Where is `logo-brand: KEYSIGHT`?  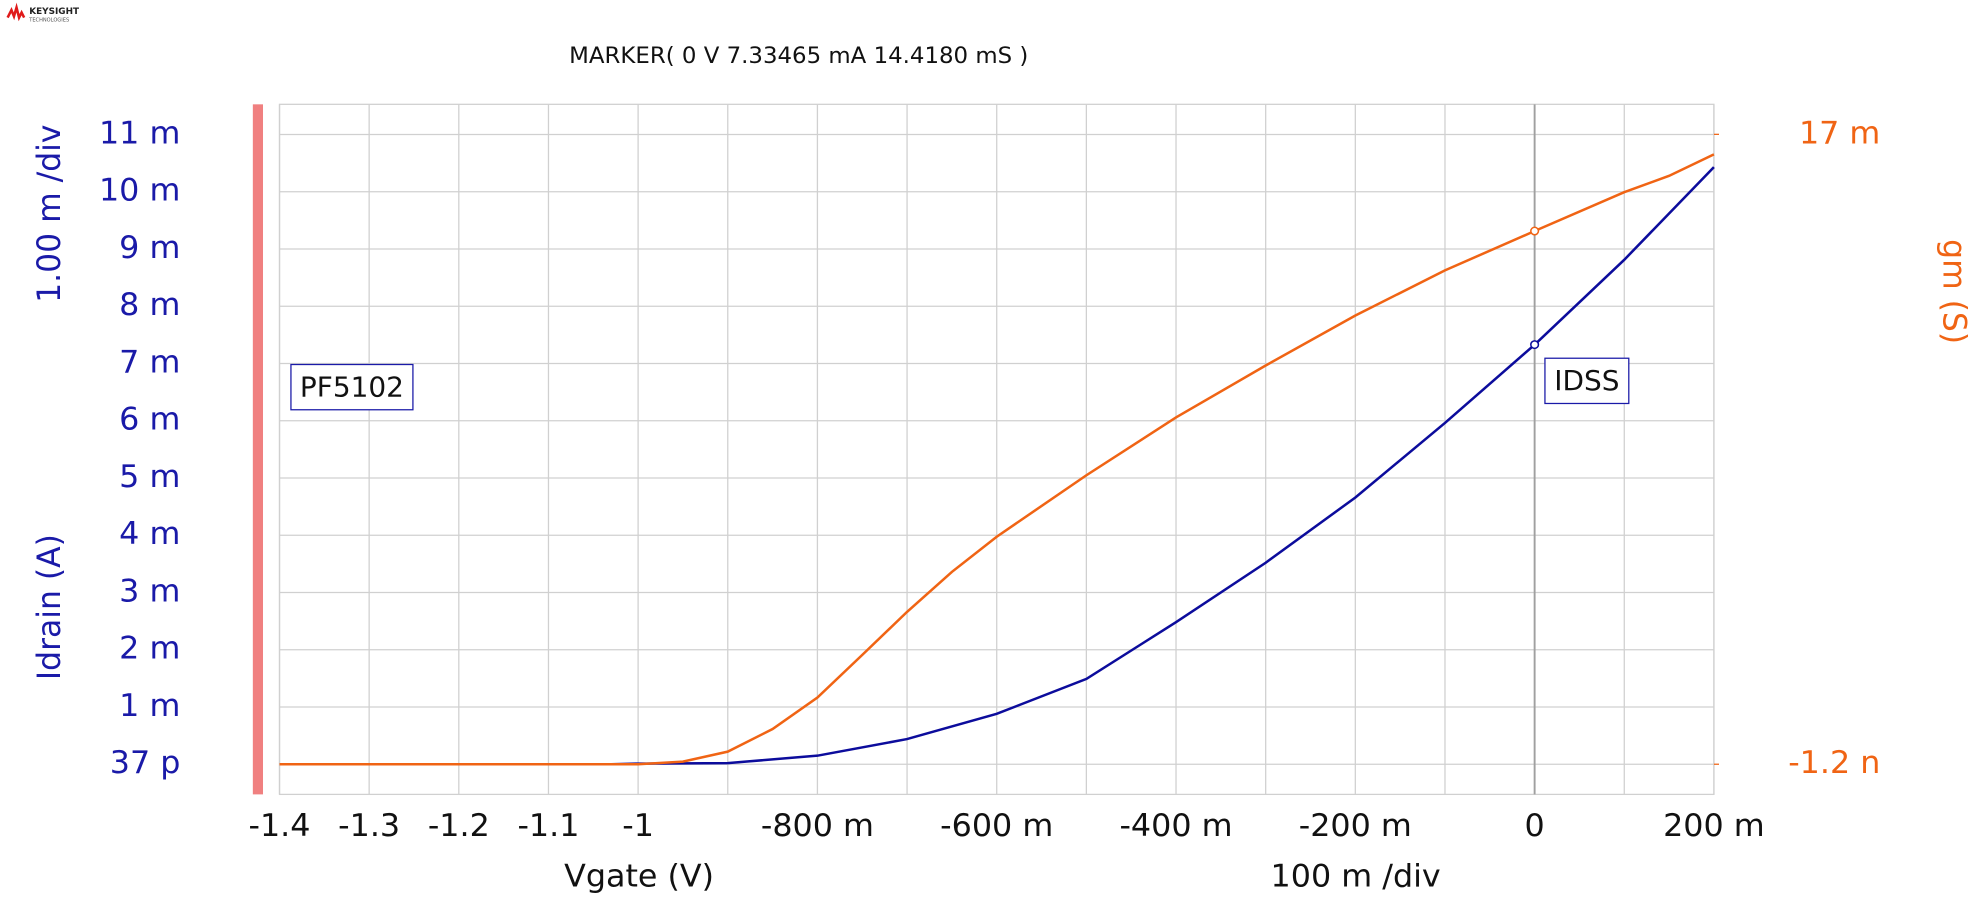
logo-brand: KEYSIGHT is located at coordinates (54, 12).